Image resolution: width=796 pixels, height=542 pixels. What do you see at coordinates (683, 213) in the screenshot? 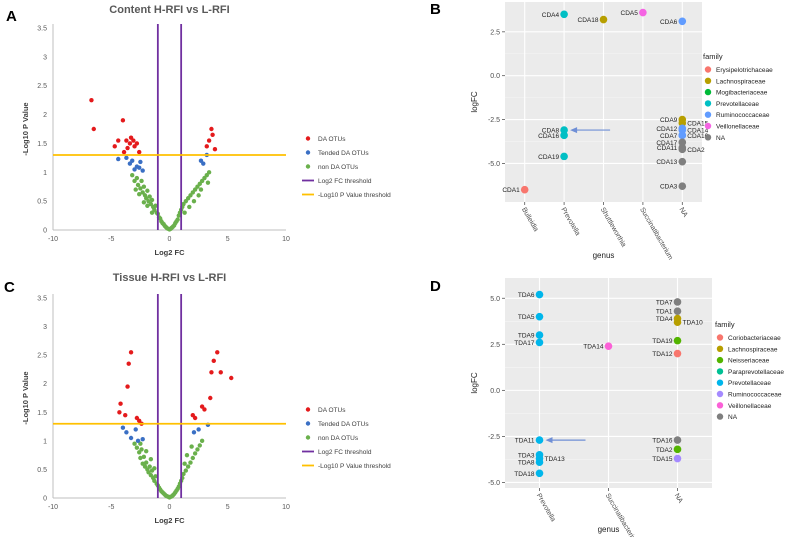
I see `x-tick-label: NA` at bounding box center [683, 213].